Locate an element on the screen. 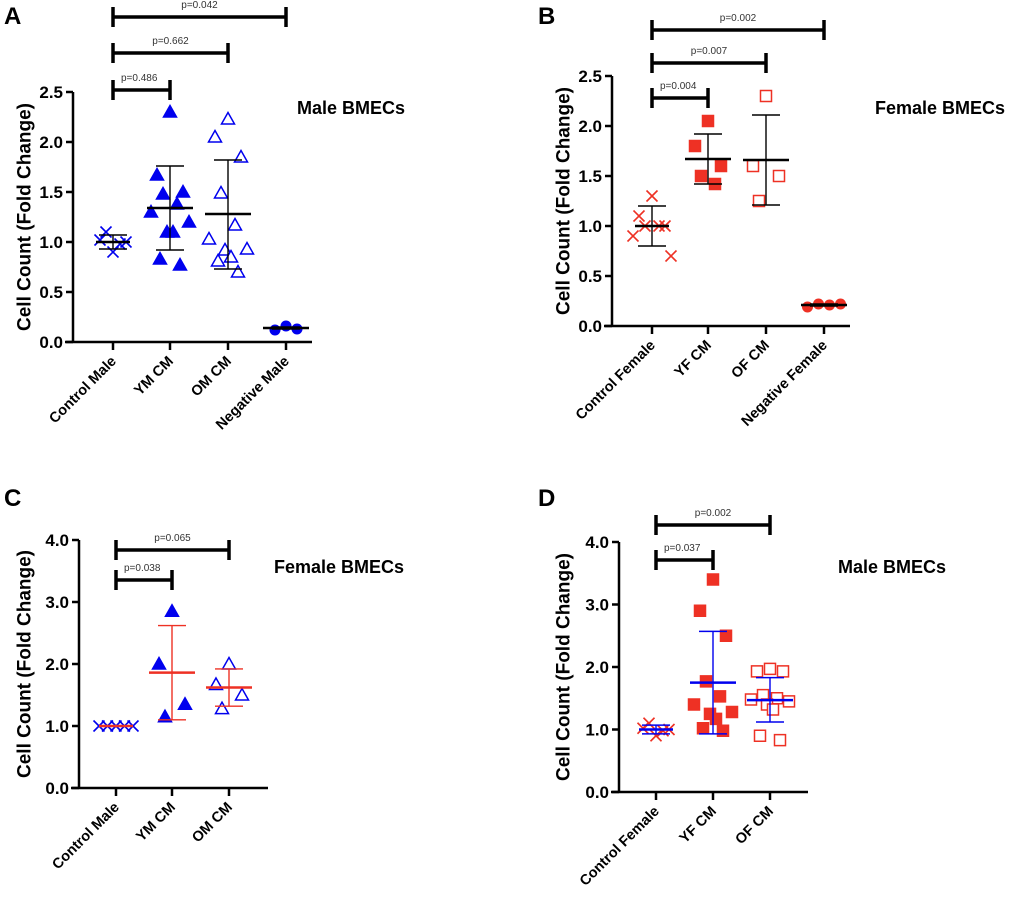 The image size is (1024, 917). panel-letter: C is located at coordinates (12, 498).